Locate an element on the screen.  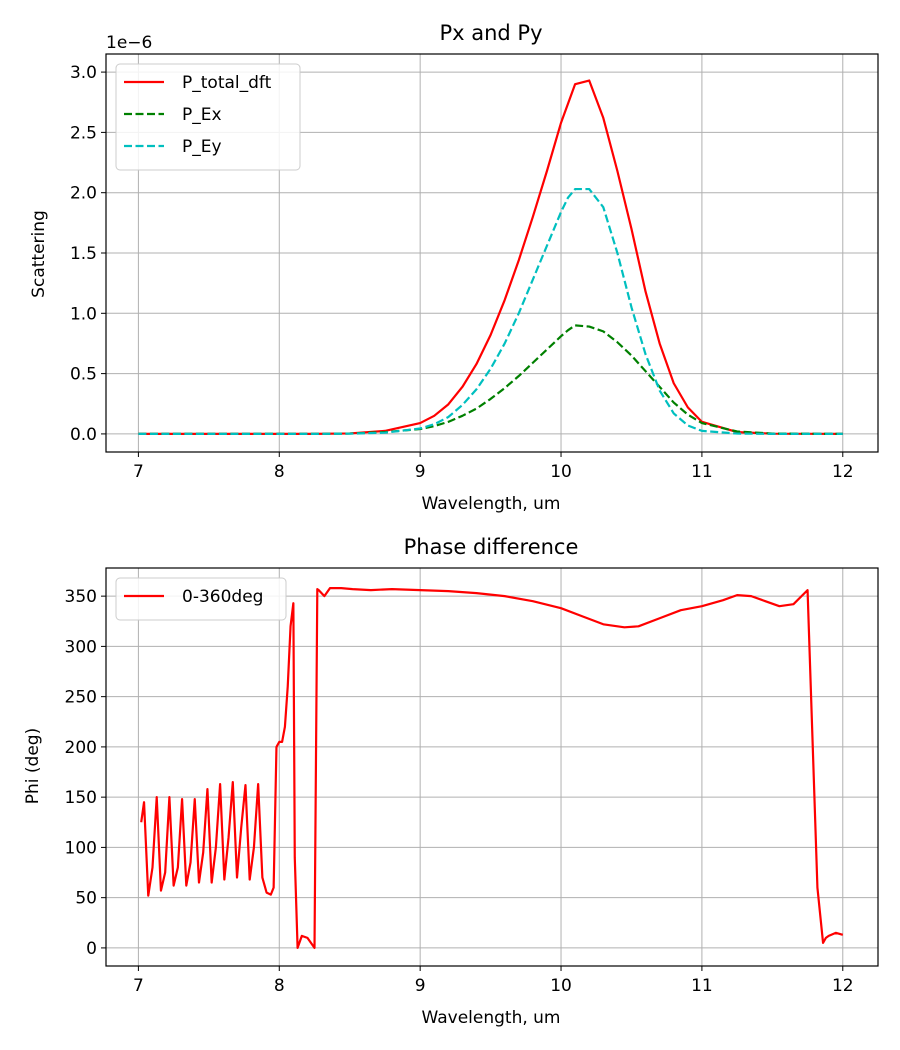
phase-chart-title: Phase difference is located at coordinates (491, 547).